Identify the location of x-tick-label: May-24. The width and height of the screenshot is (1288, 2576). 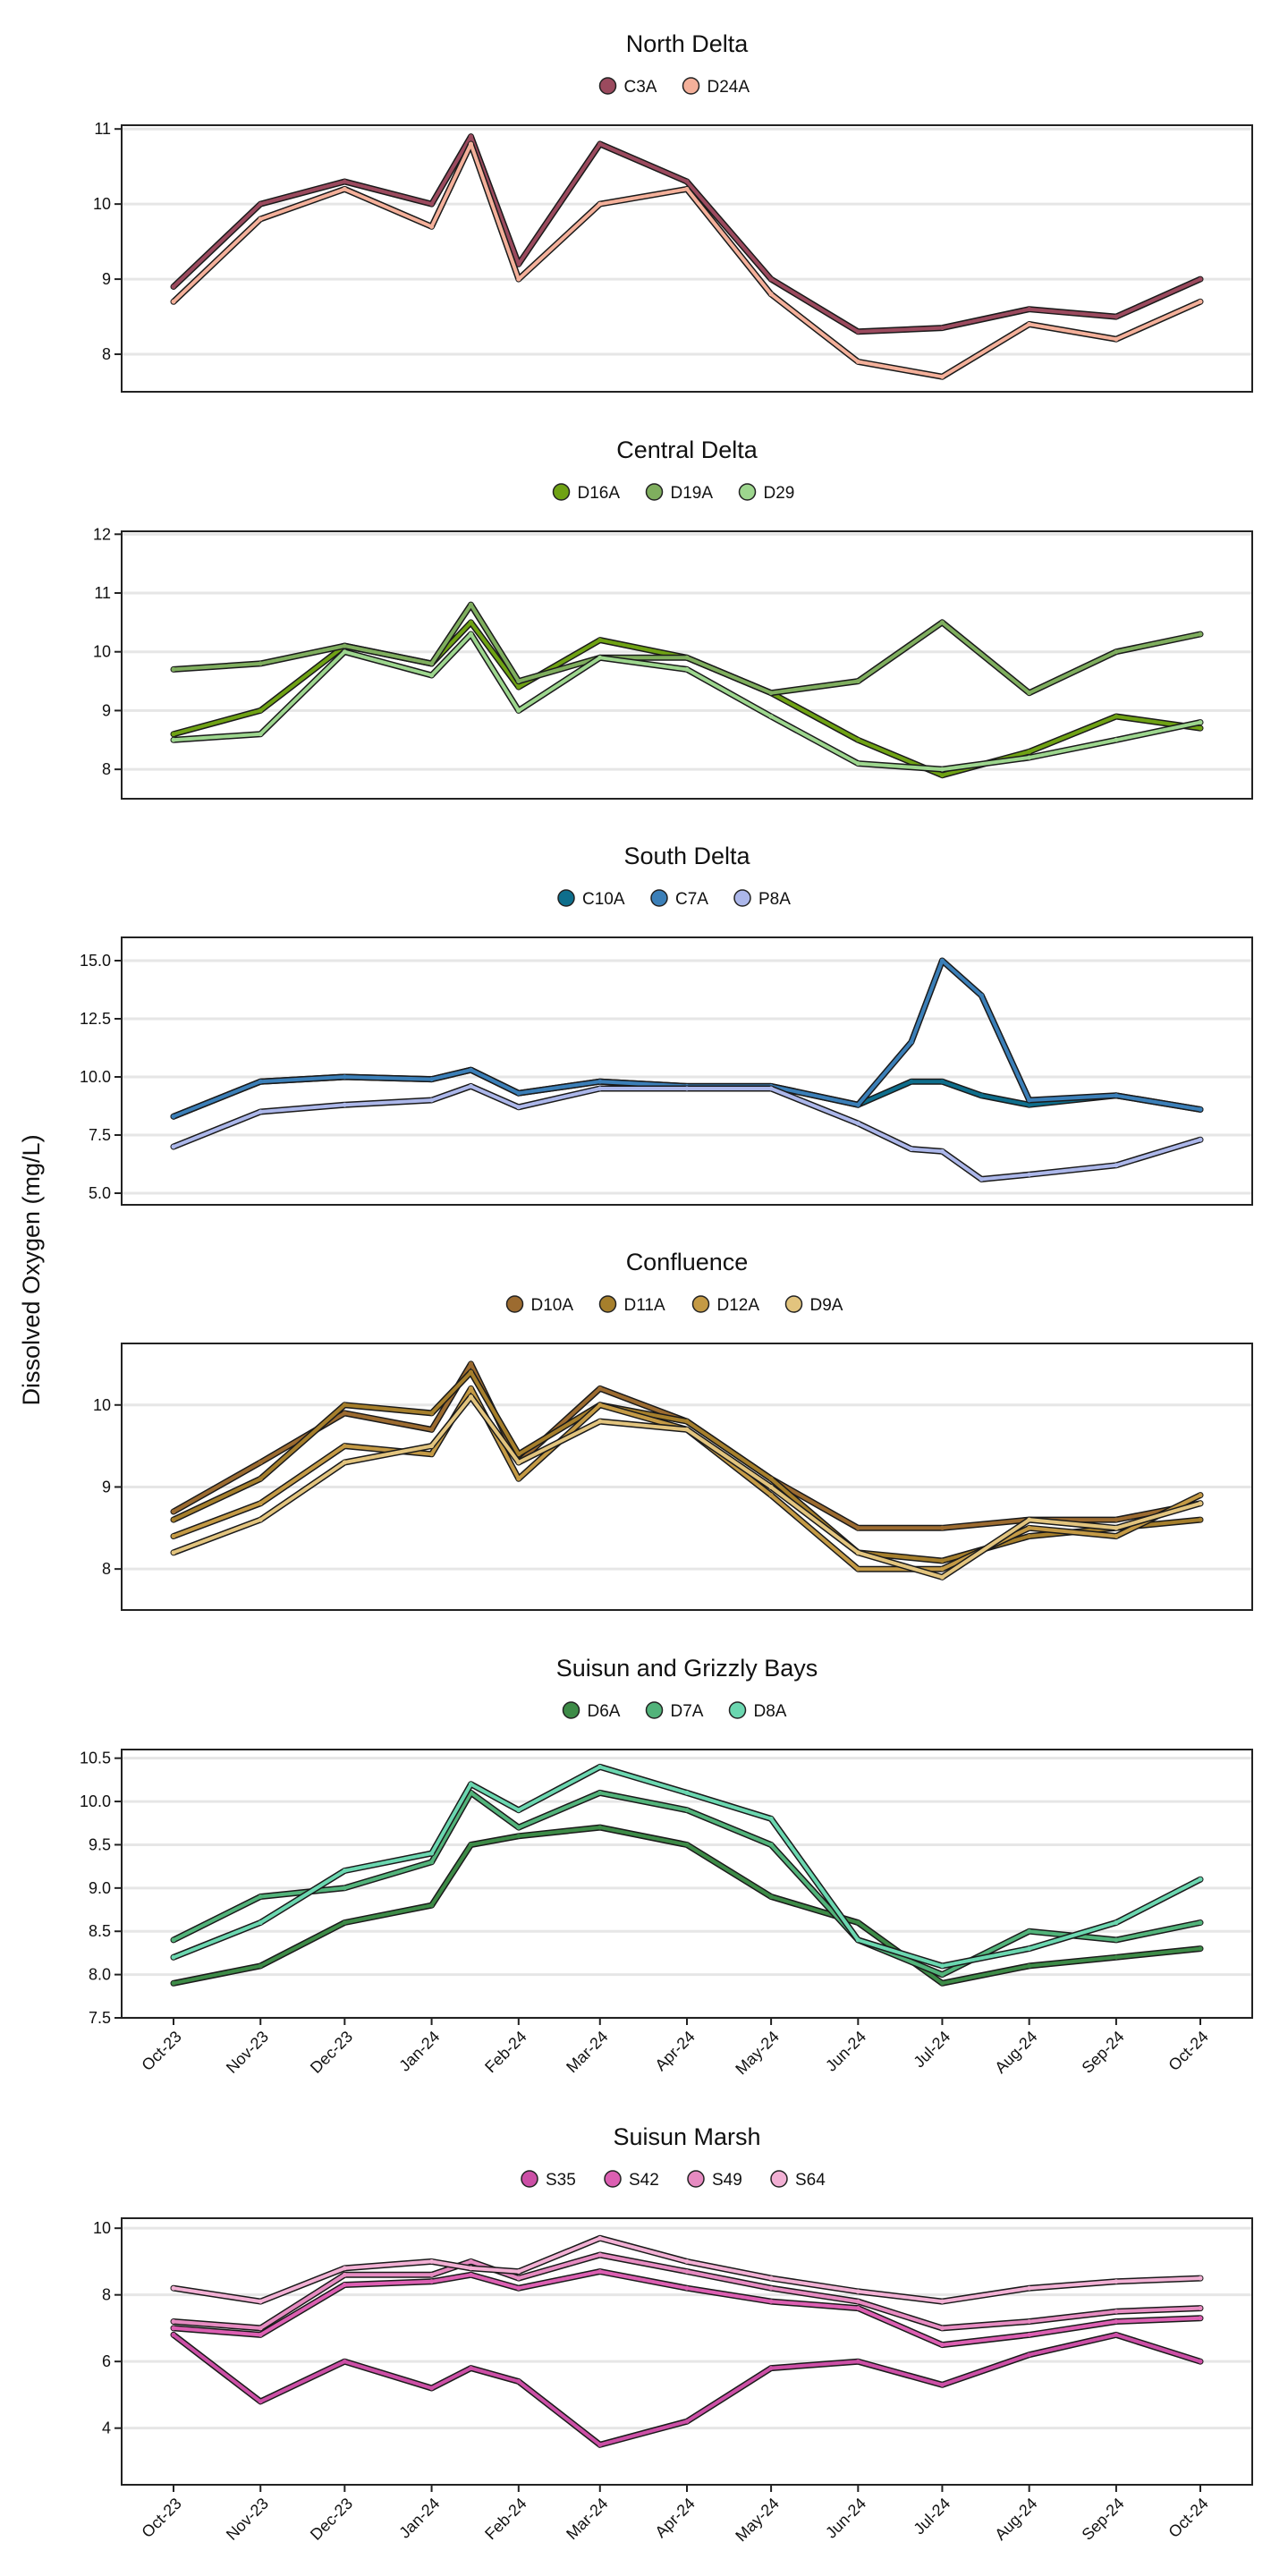
(757, 2053).